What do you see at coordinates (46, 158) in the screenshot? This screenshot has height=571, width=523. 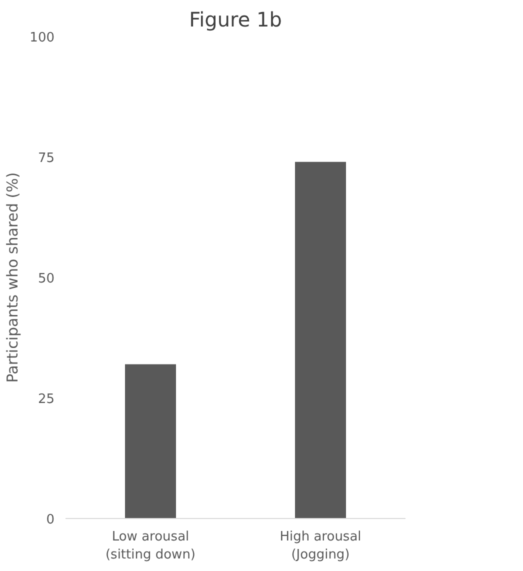 I see `y-tick-label: 75` at bounding box center [46, 158].